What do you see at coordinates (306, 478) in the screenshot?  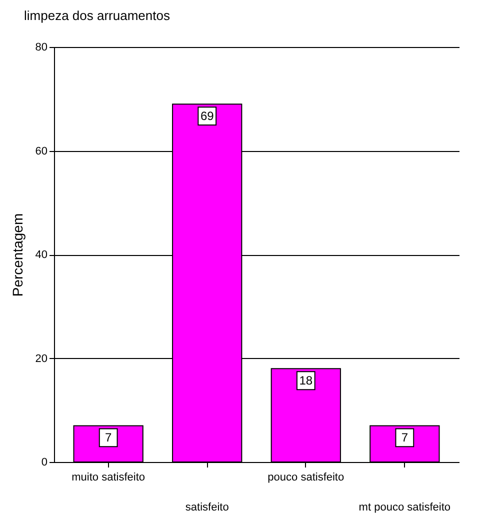 I see `x-tick-label: pouco satisfeito` at bounding box center [306, 478].